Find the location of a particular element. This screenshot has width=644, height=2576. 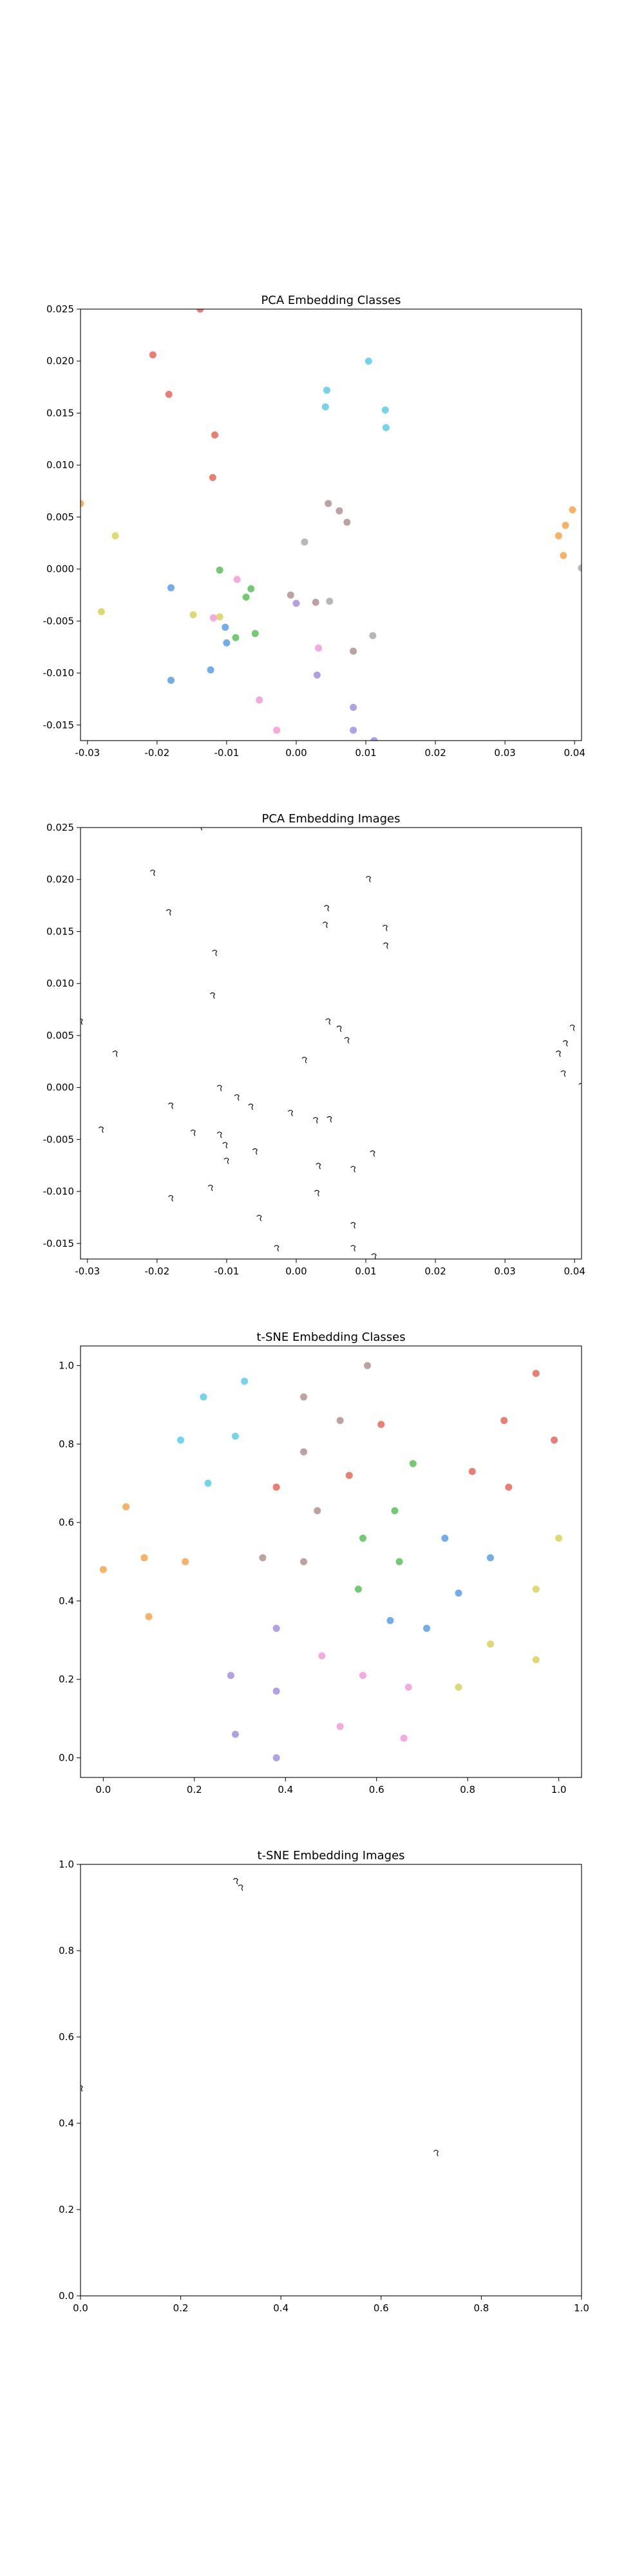

x-tick-label: 1.0 is located at coordinates (581, 2308).